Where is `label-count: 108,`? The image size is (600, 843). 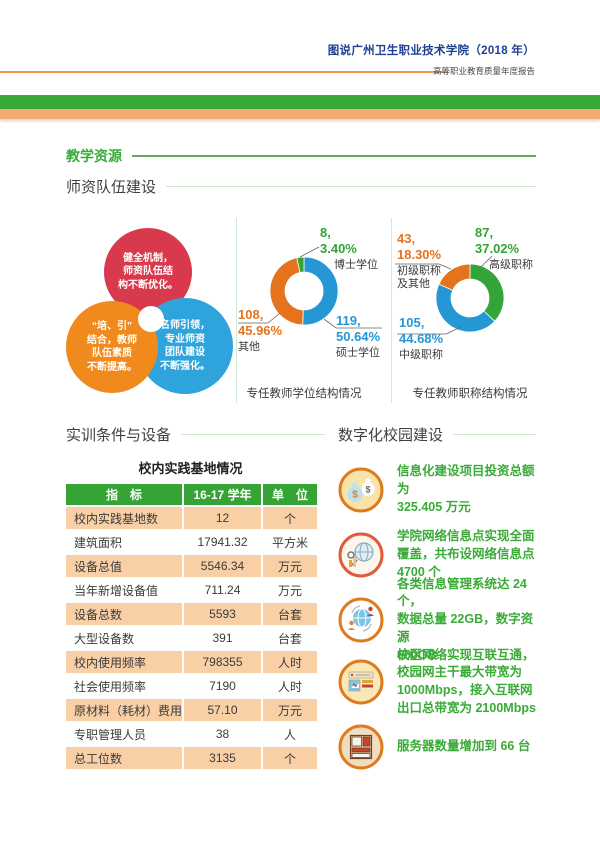
label-count: 108, is located at coordinates (251, 314).